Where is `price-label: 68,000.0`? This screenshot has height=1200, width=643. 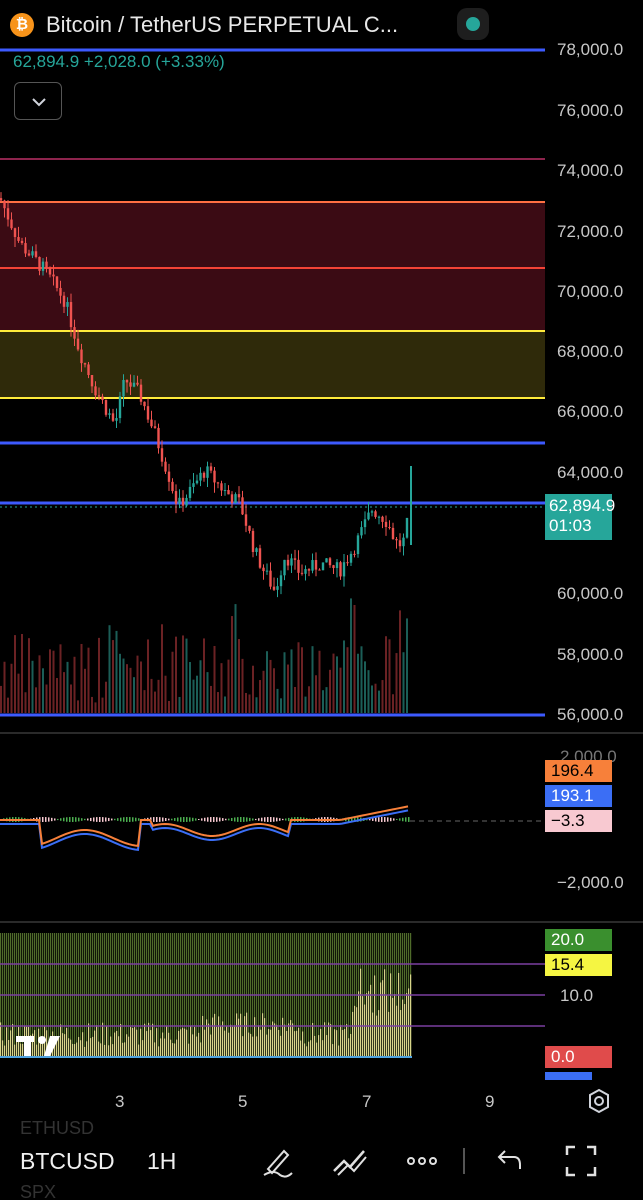
price-label: 68,000.0 is located at coordinates (590, 351).